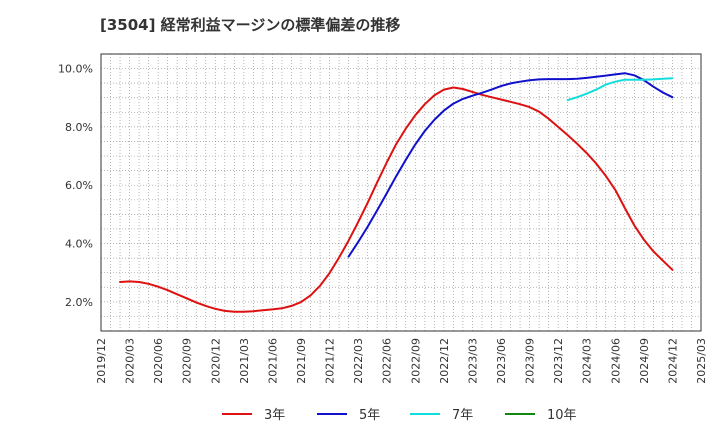 This screenshot has height=440, width=720. What do you see at coordinates (215, 361) in the screenshot?
I see `x-tick-label: 2020/12` at bounding box center [215, 361].